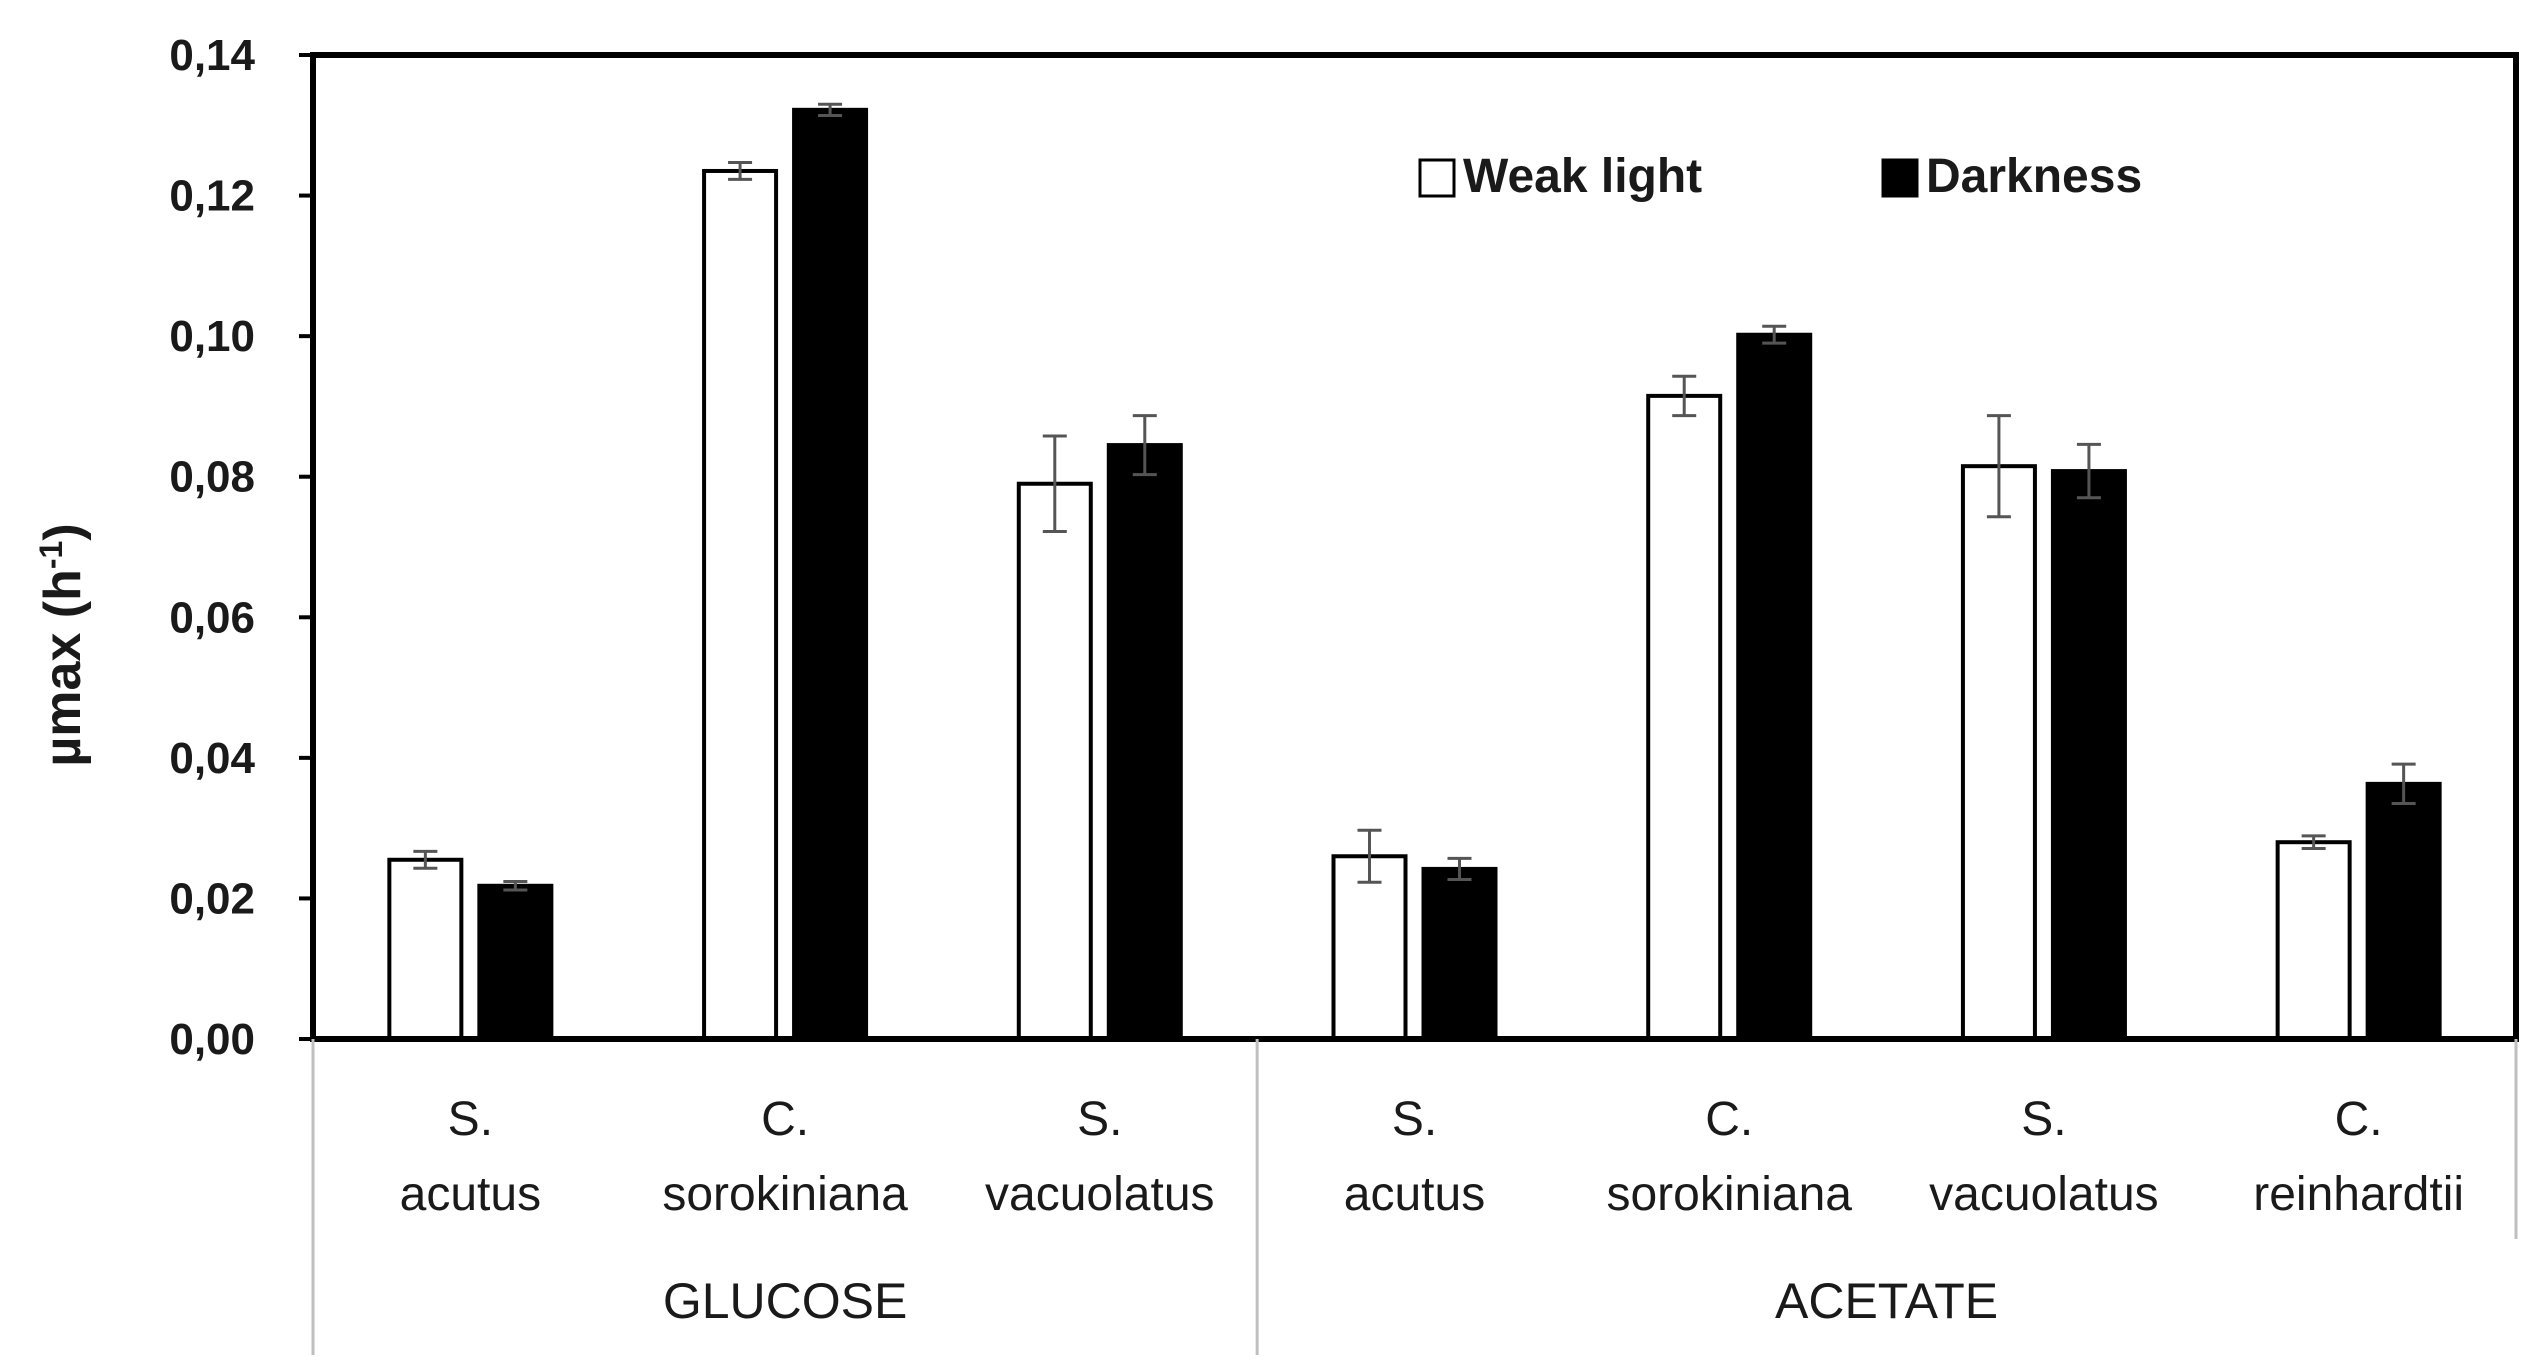  I want to click on legend-label-darkness: Darkness, so click(2034, 176).